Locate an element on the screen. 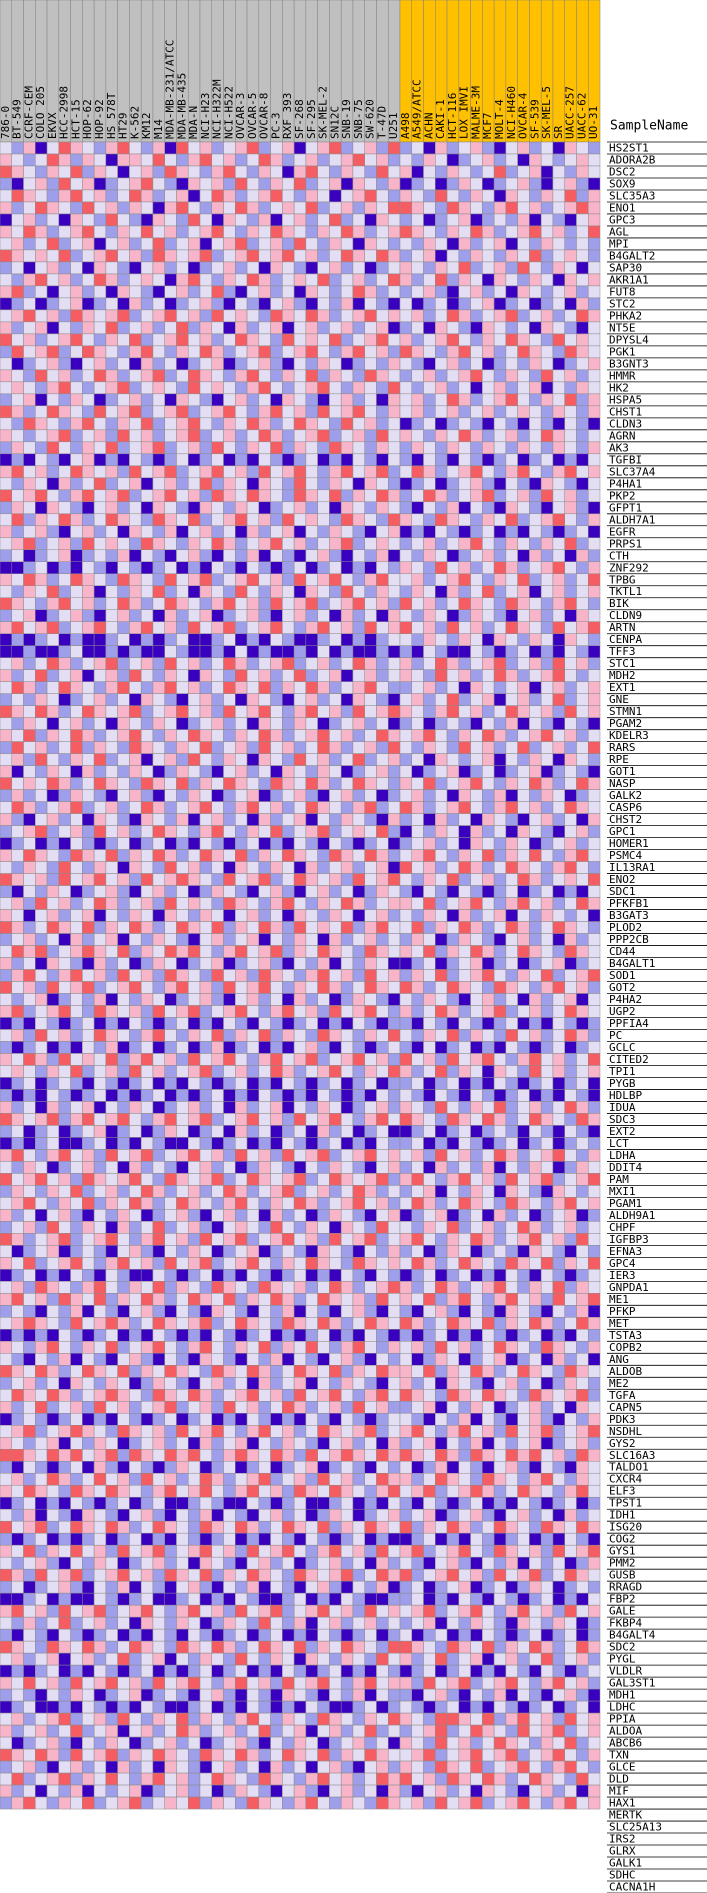 Image resolution: width=707 pixels, height=1893 pixels. column-label: HS 578T is located at coordinates (111, 115).